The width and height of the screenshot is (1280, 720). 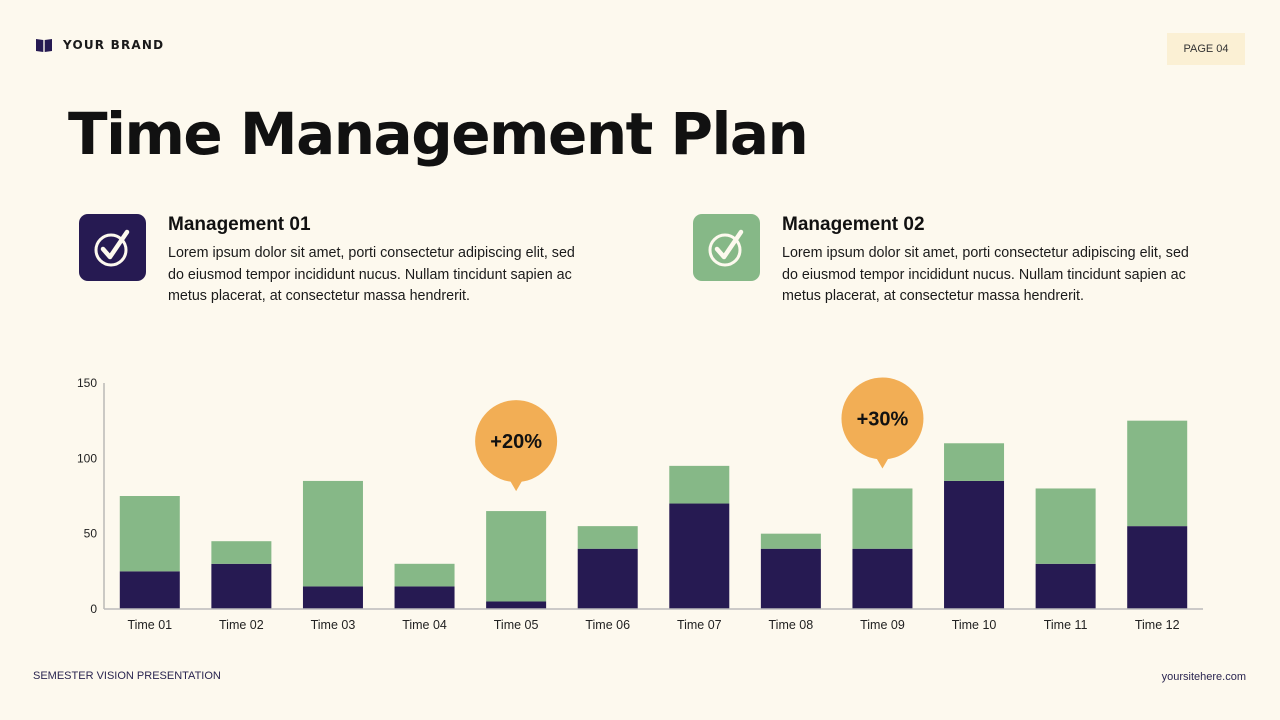 I want to click on x-tick-label: Time 12, so click(x=1157, y=625).